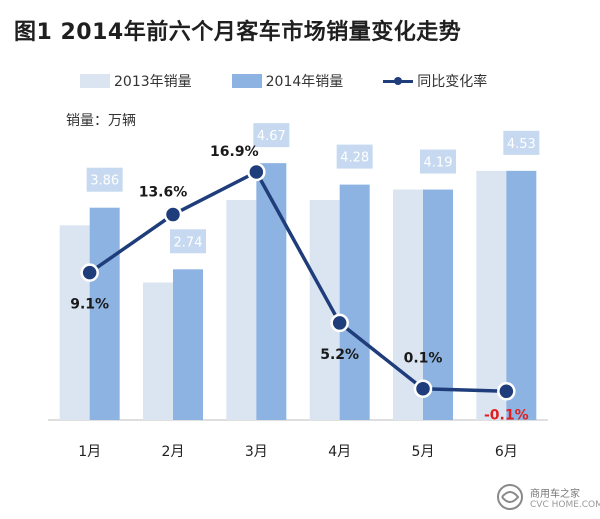  What do you see at coordinates (555, 494) in the screenshot?
I see `watermark-text: 商用车之家` at bounding box center [555, 494].